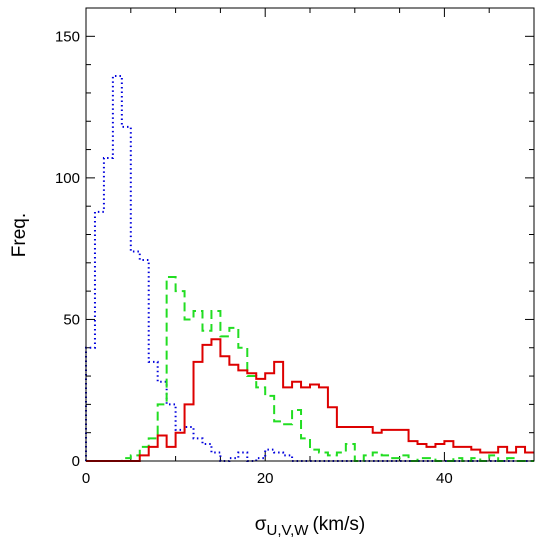 The width and height of the screenshot is (537, 542). I want to click on x-axis-title: σU,V,W (km/s), so click(310, 526).